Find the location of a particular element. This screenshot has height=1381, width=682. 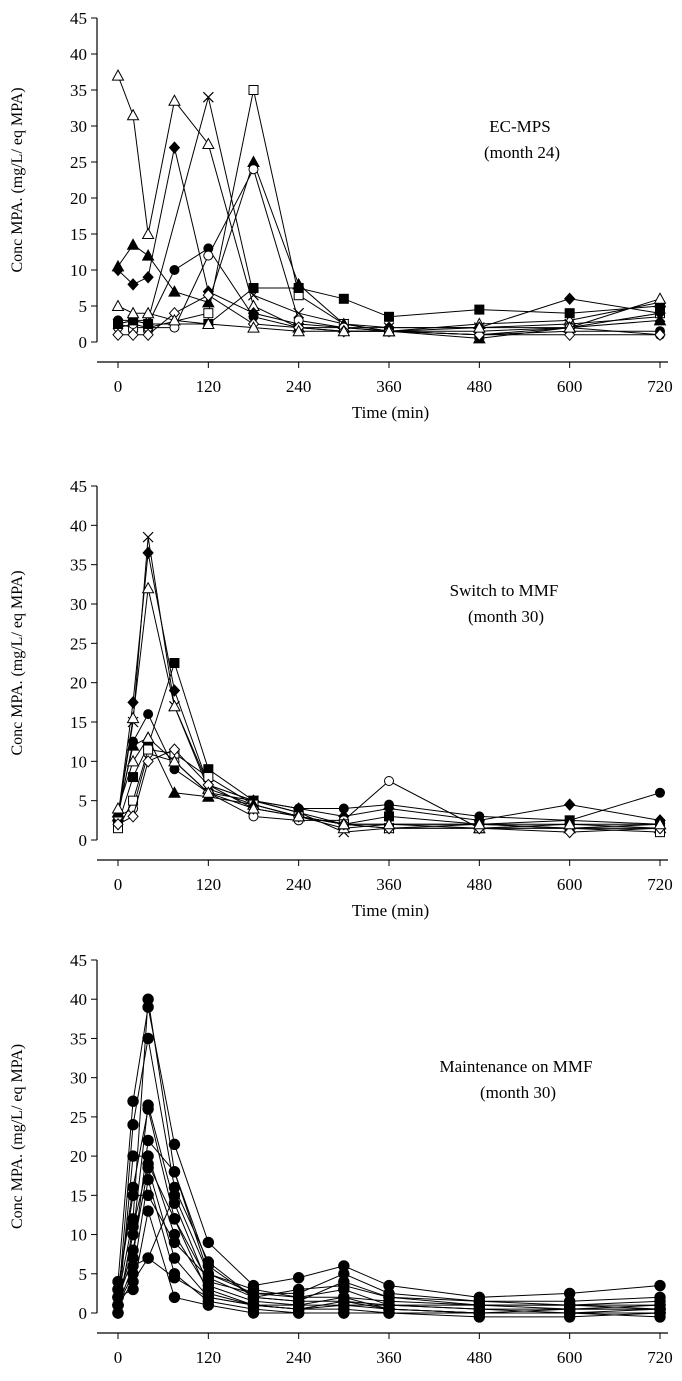

x-tick-label: 360 is located at coordinates (389, 1357).